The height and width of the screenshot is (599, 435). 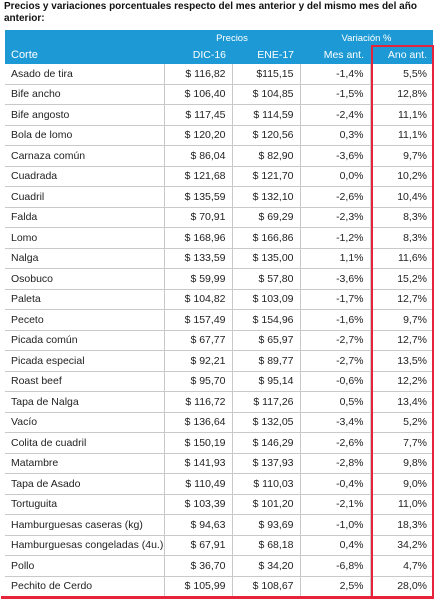 What do you see at coordinates (219, 320) in the screenshot?
I see `table-row: Peceto $ 157,49 $ 154,96 -1,6% 9,7%` at bounding box center [219, 320].